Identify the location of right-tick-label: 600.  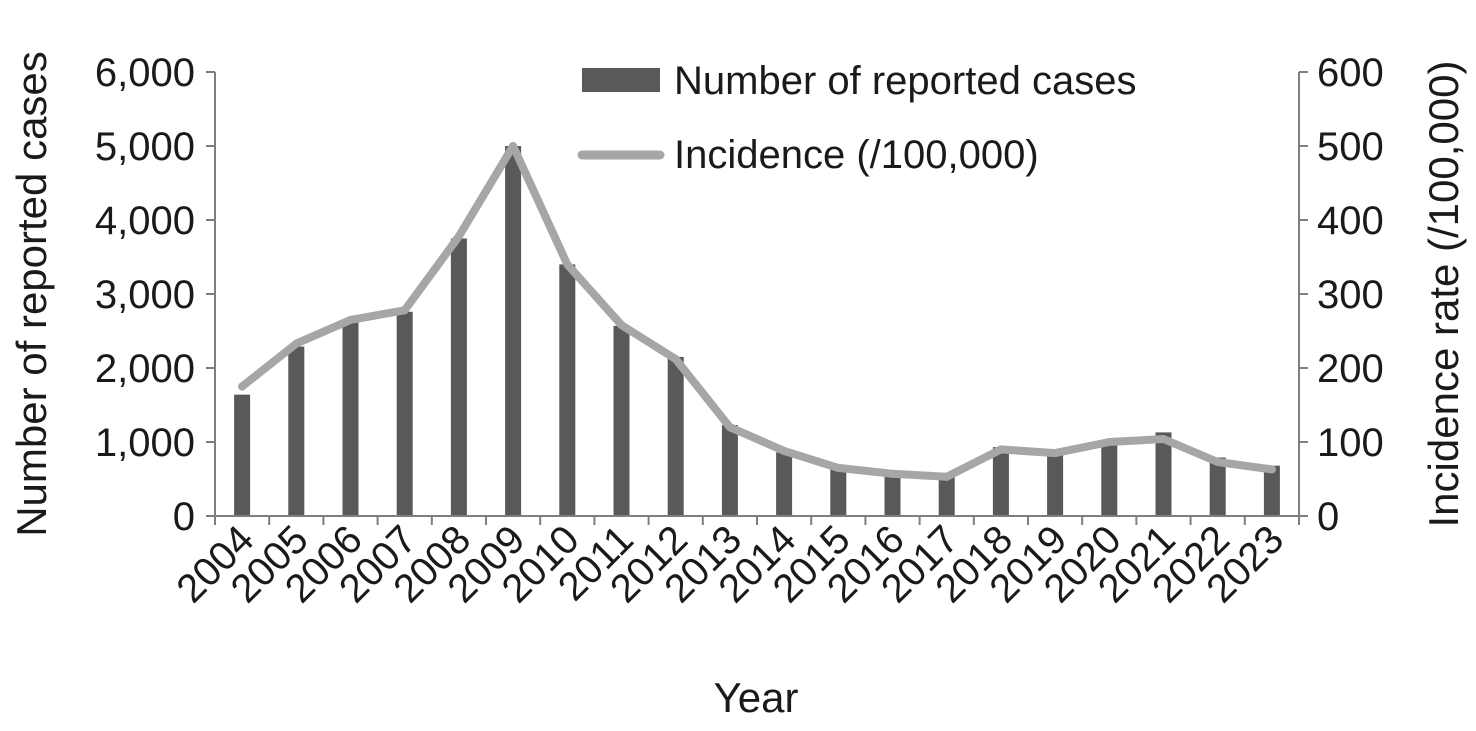
(1350, 73).